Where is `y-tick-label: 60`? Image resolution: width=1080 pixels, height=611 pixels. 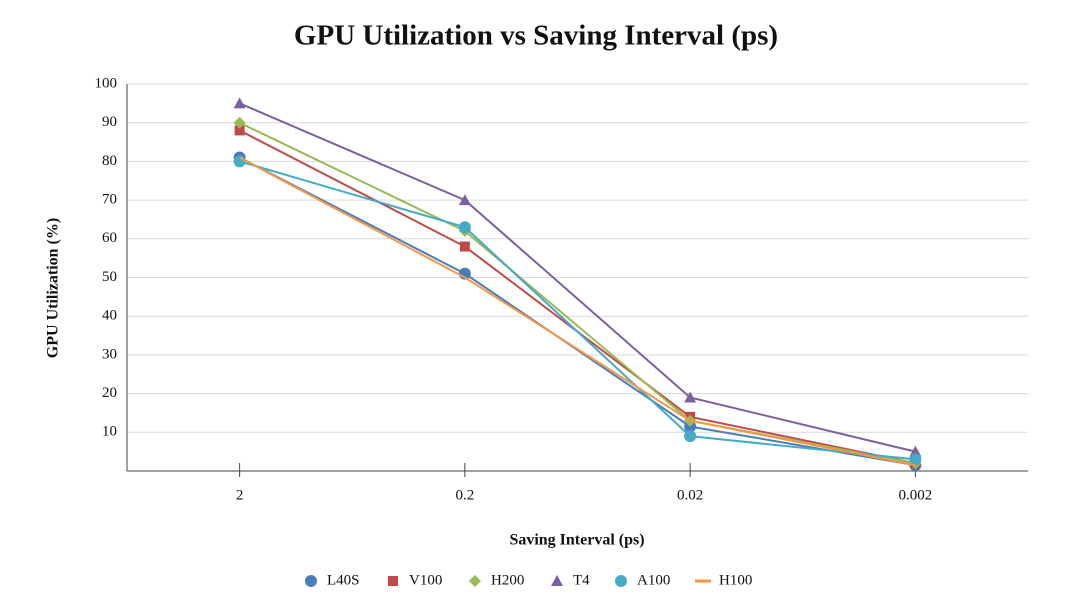
y-tick-label: 60 is located at coordinates (109, 238).